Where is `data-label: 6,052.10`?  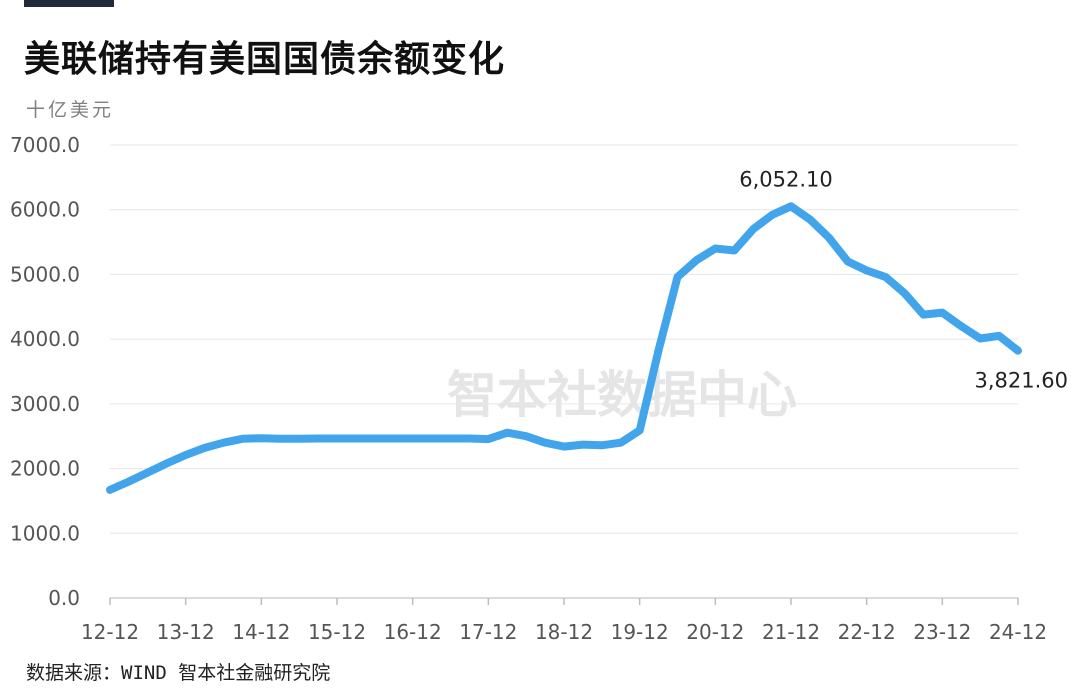
data-label: 6,052.10 is located at coordinates (786, 179).